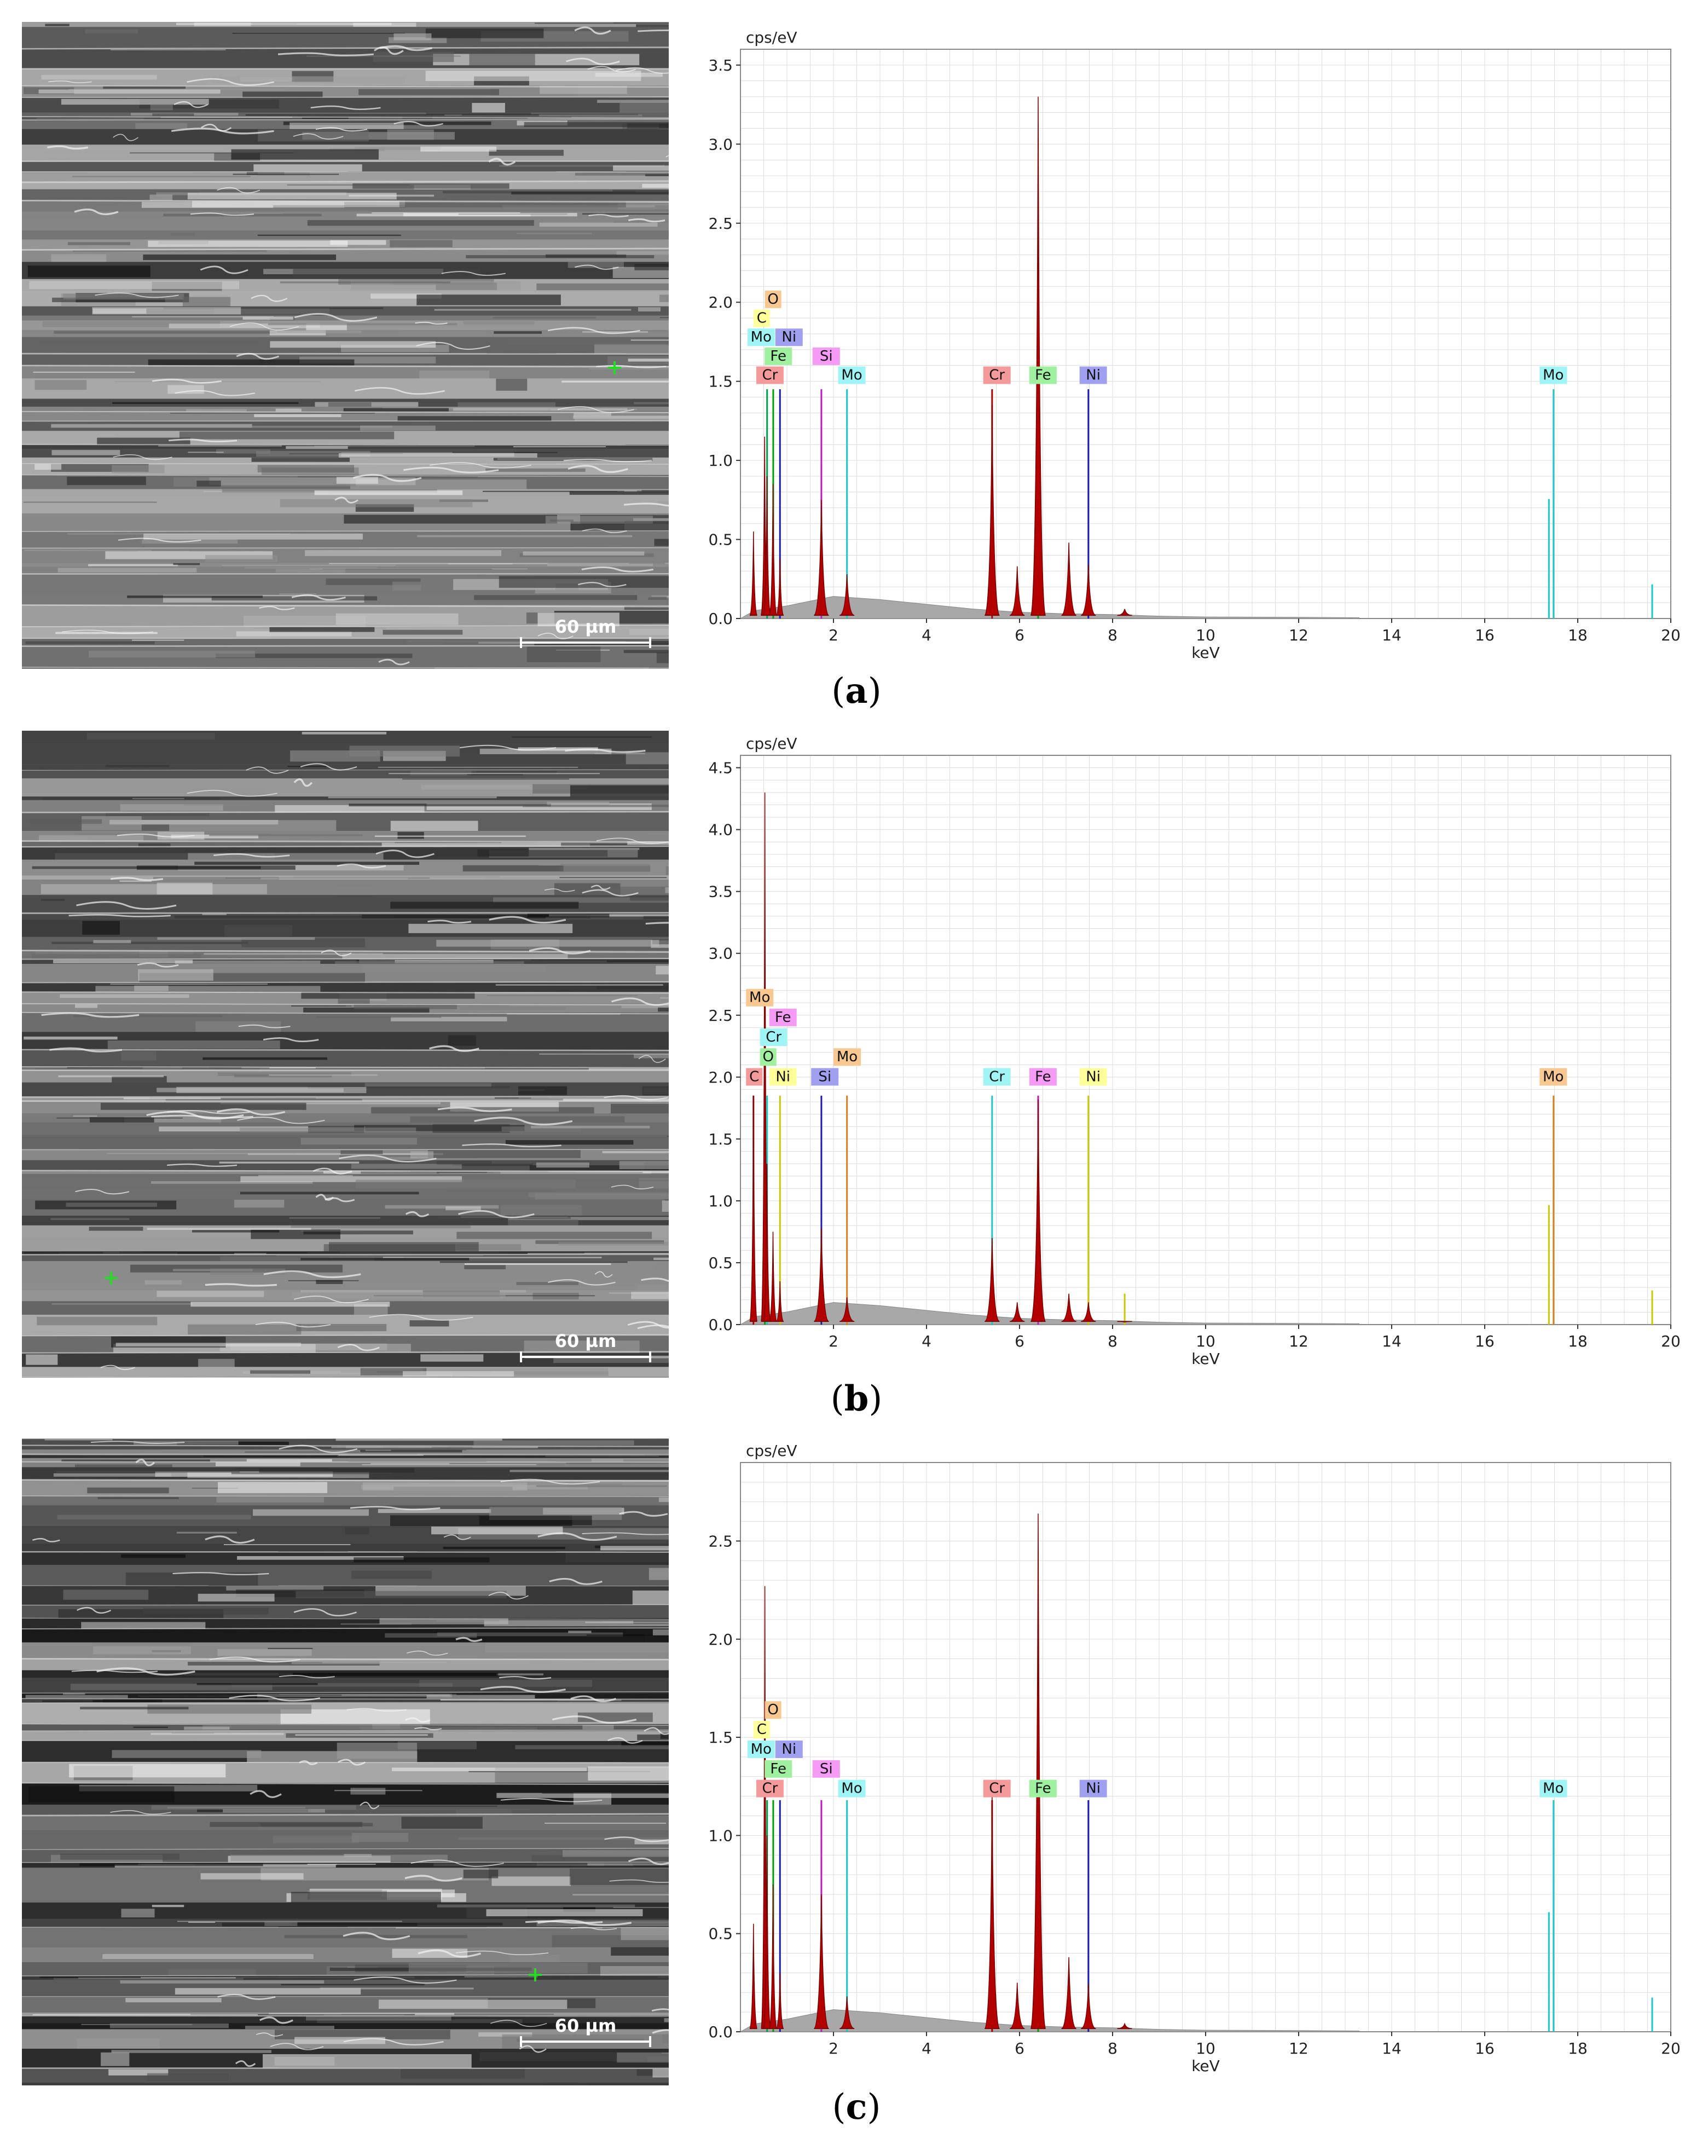 The image size is (1708, 2156). Describe the element at coordinates (1206, 2066) in the screenshot. I see `x-axis-label-c: keV` at that location.